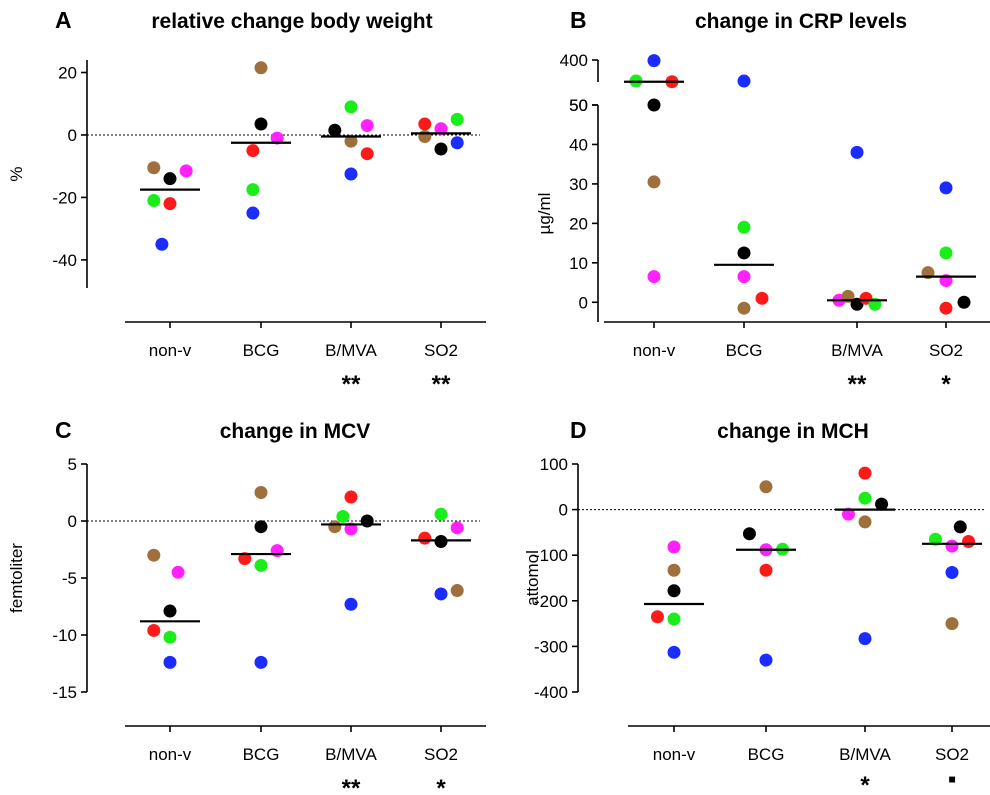 Image resolution: width=990 pixels, height=795 pixels. Describe the element at coordinates (67, 72) in the screenshot. I see `y-tick-label: 20` at that location.